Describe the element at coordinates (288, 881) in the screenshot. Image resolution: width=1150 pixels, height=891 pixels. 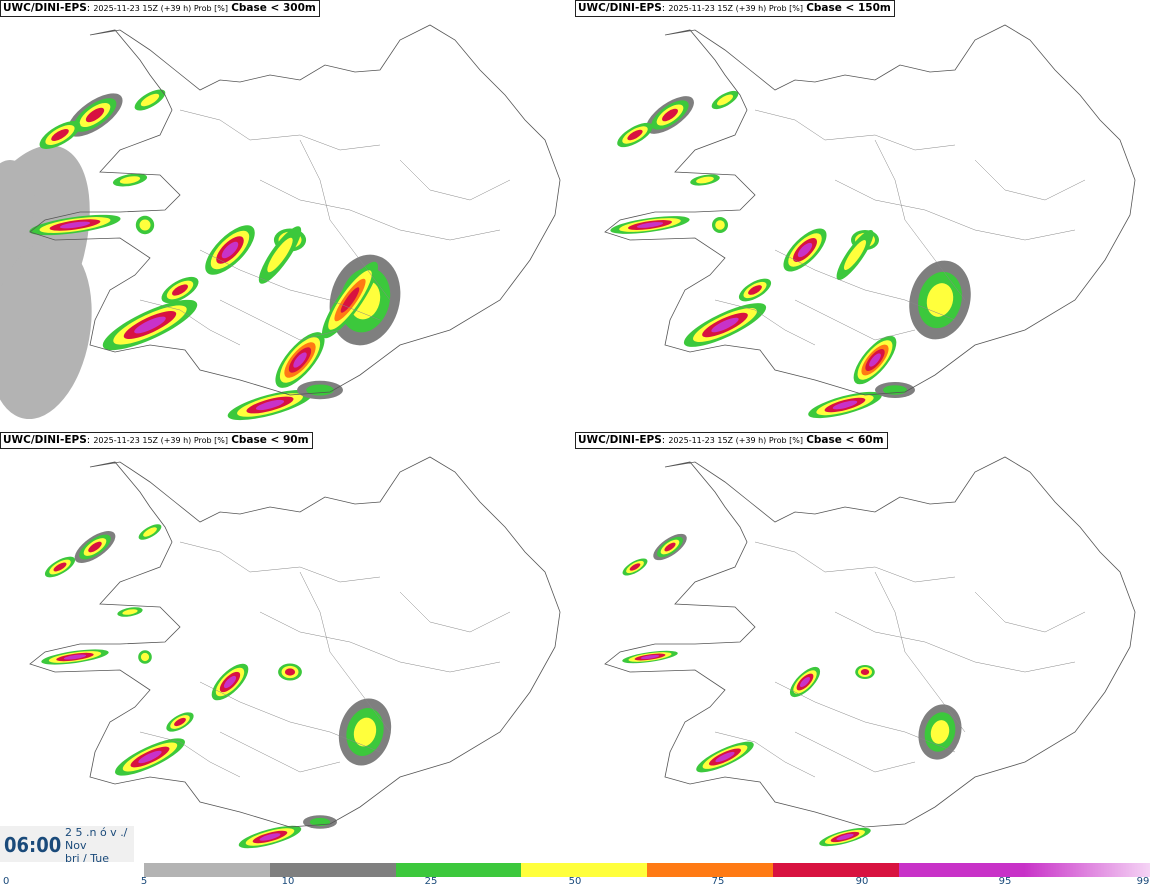
I see `colorbar-tick-label: 10` at that location.